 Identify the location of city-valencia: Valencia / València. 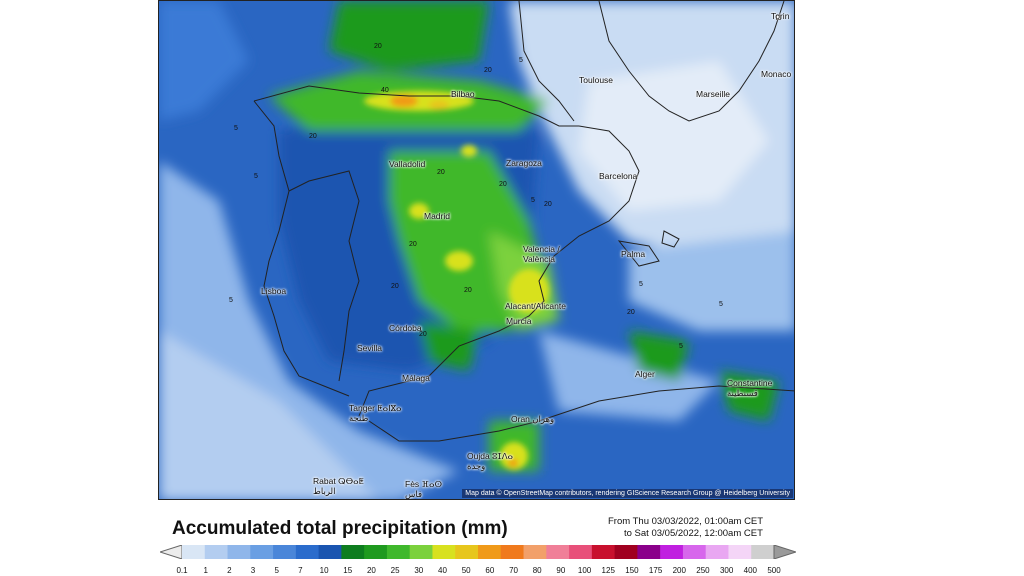
(541, 254).